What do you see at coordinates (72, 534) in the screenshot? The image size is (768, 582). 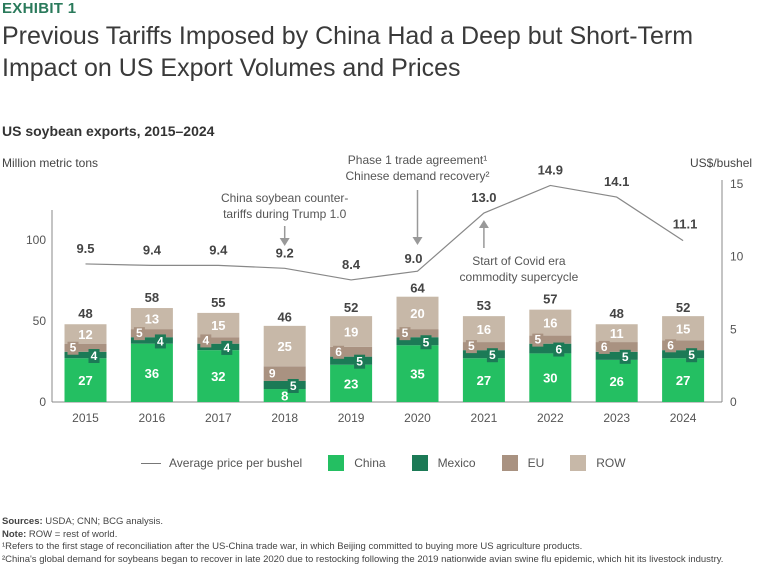 I see `note-text: ROW = rest of world.` at bounding box center [72, 534].